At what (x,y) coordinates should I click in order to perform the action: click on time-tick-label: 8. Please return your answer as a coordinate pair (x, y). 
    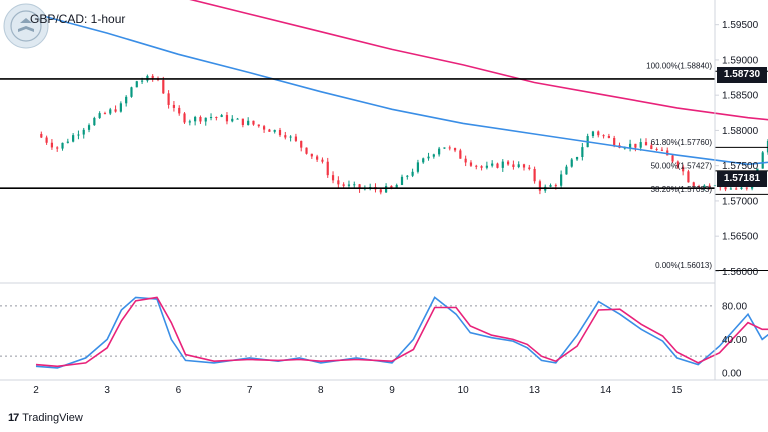
    Looking at the image, I should click on (321, 390).